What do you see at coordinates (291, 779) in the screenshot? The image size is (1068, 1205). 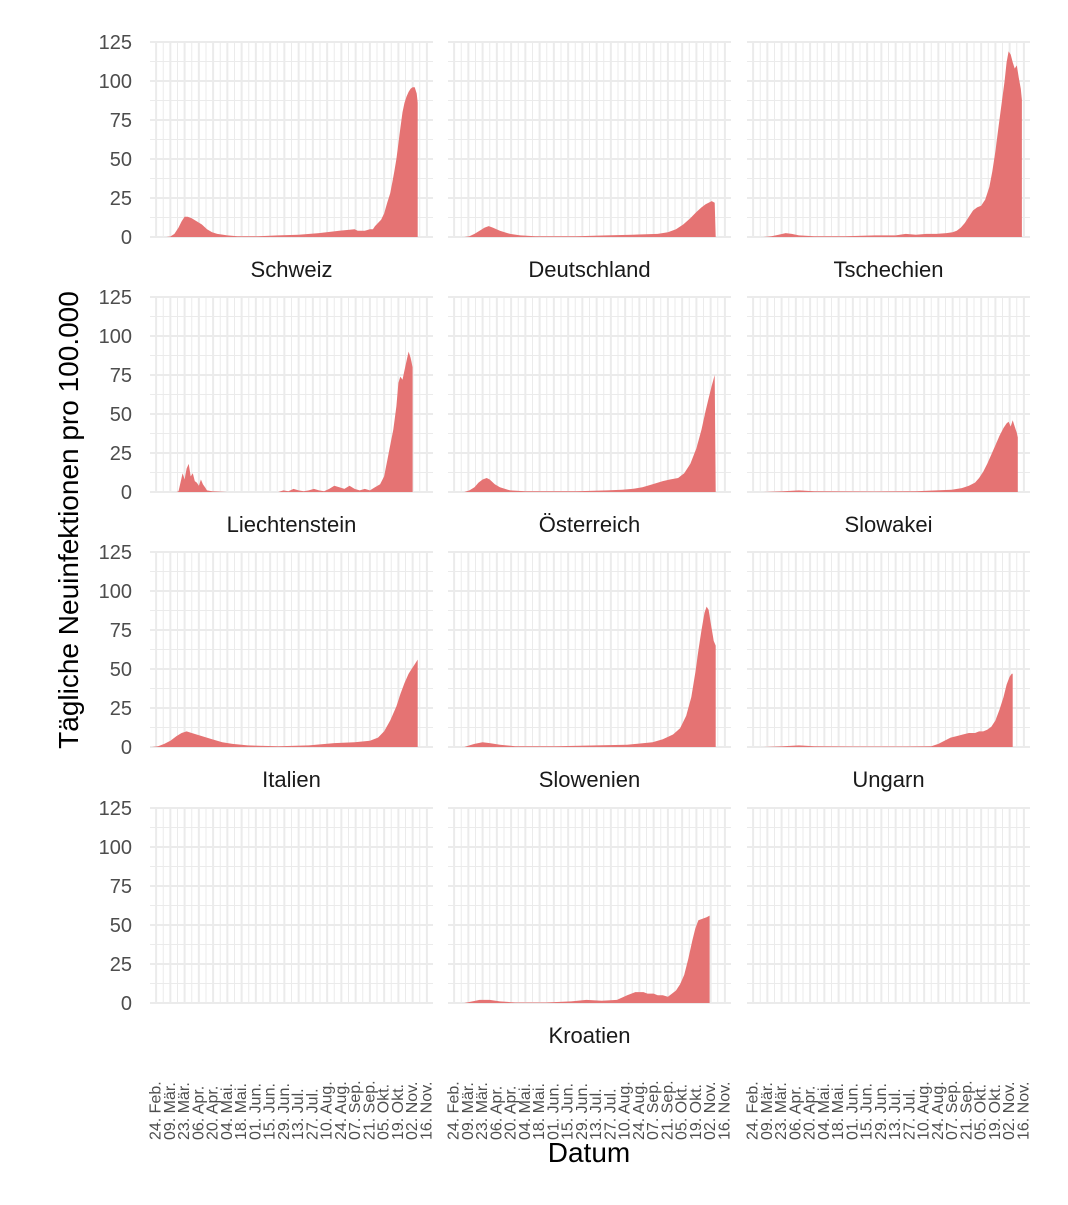 I see `panel-label-italien: Italien` at bounding box center [291, 779].